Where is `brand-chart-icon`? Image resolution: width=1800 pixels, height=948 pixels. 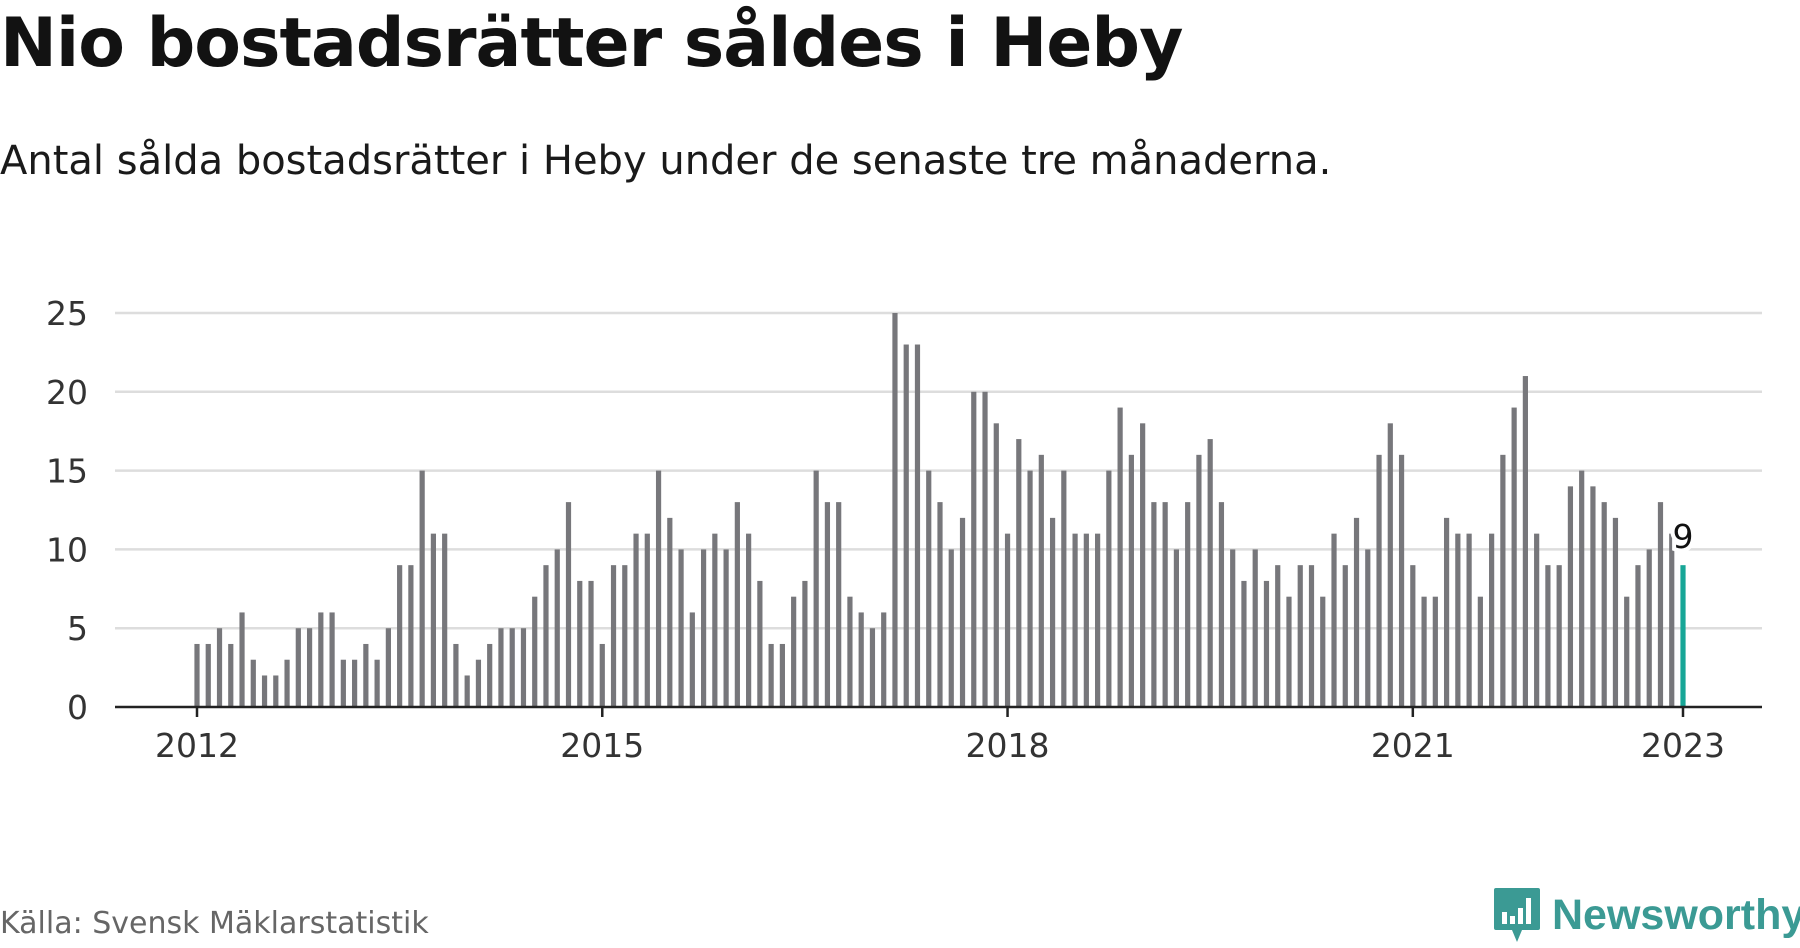 brand-chart-icon is located at coordinates (1517, 915).